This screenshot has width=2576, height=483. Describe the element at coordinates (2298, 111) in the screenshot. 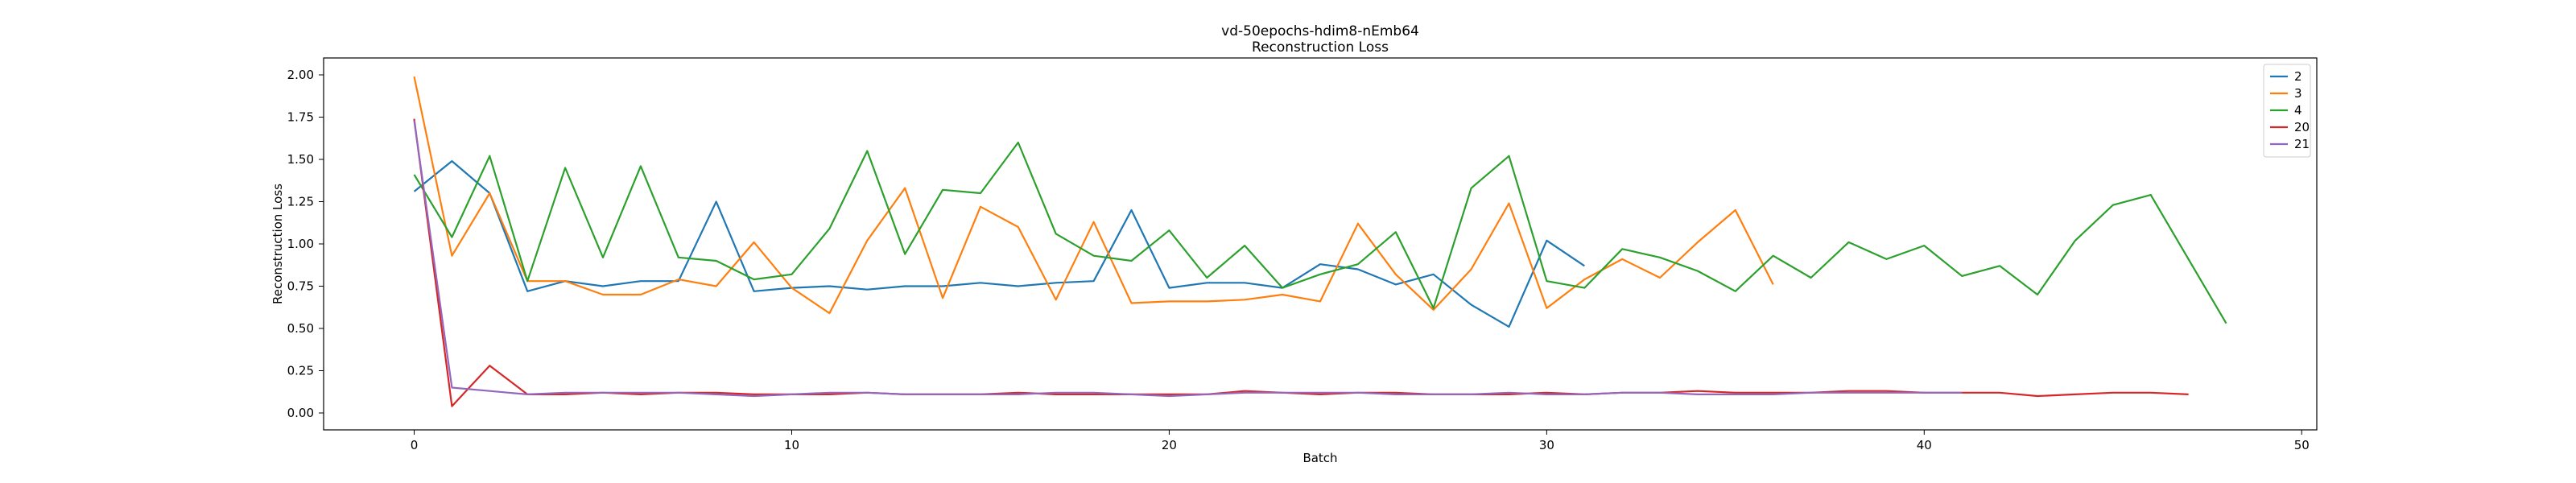

I see `legend-label: 4` at that location.